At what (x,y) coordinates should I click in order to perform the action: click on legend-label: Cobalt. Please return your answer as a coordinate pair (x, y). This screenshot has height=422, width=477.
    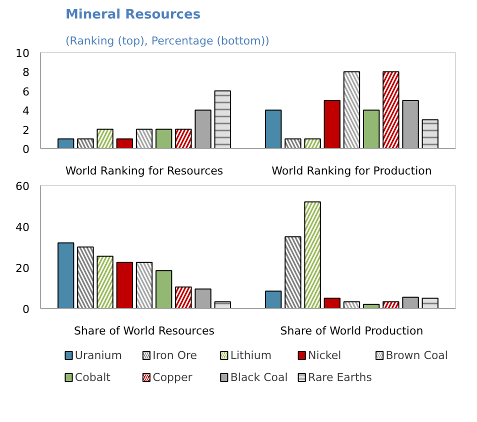
    Looking at the image, I should click on (93, 377).